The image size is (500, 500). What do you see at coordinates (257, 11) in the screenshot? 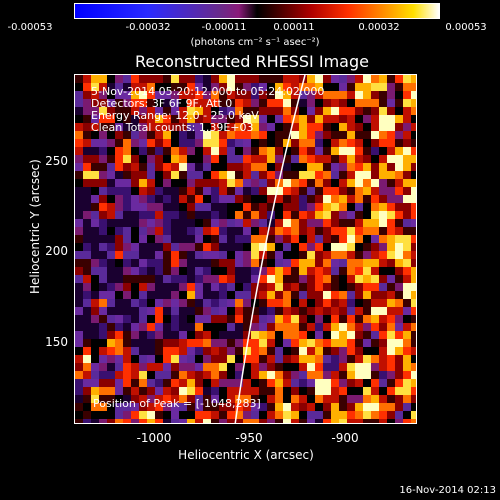
I see `colorbar` at bounding box center [257, 11].